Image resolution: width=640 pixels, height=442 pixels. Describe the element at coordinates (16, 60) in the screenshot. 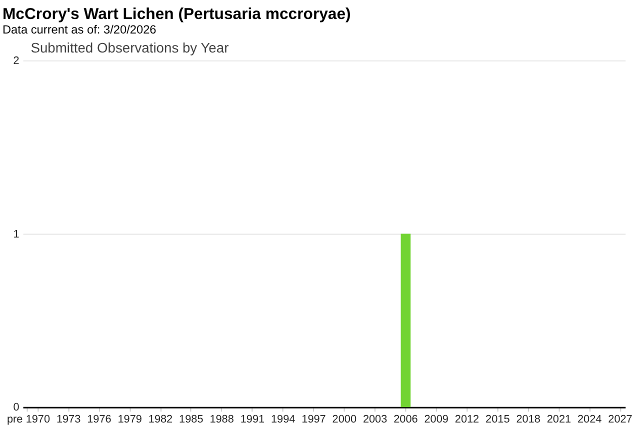

I see `y-tick-label: 2` at that location.